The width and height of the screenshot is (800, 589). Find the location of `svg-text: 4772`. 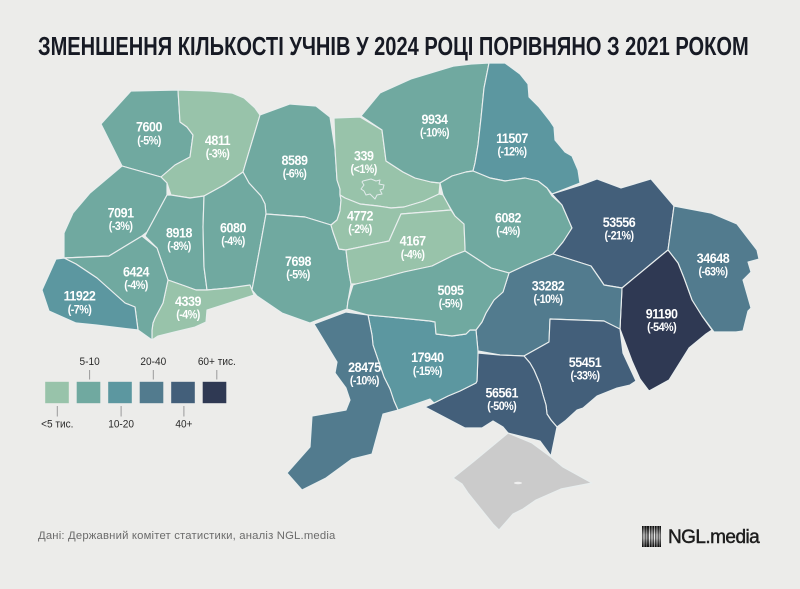

svg-text: 4772 is located at coordinates (360, 216).